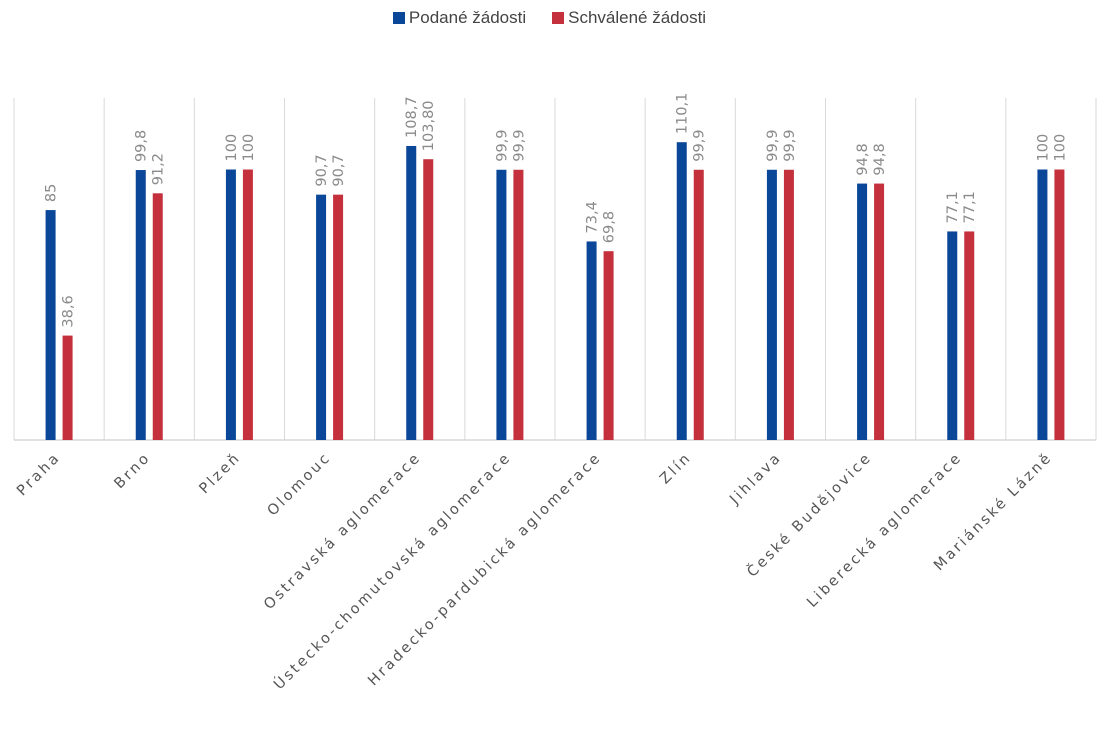  Describe the element at coordinates (610, 227) in the screenshot. I see `data-label: 69,8` at that location.